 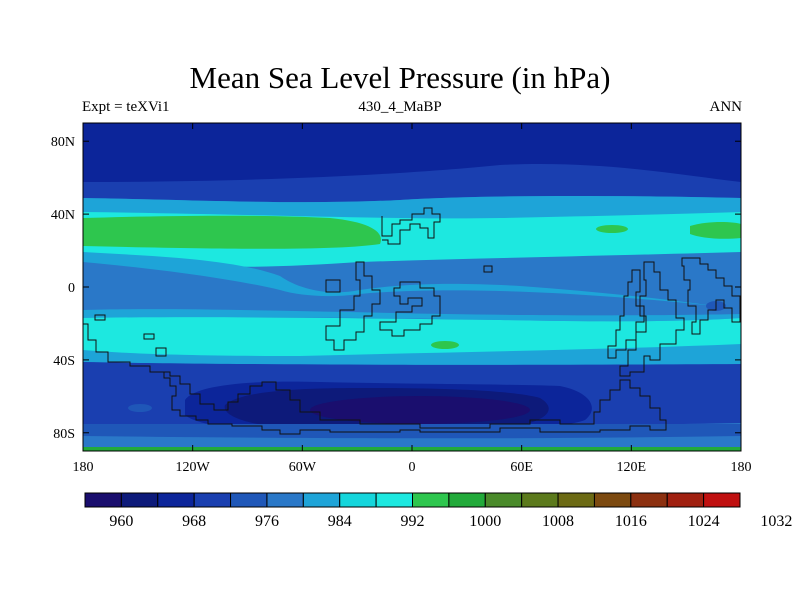 I want to click on coast-africa-east, so click(x=410, y=309).